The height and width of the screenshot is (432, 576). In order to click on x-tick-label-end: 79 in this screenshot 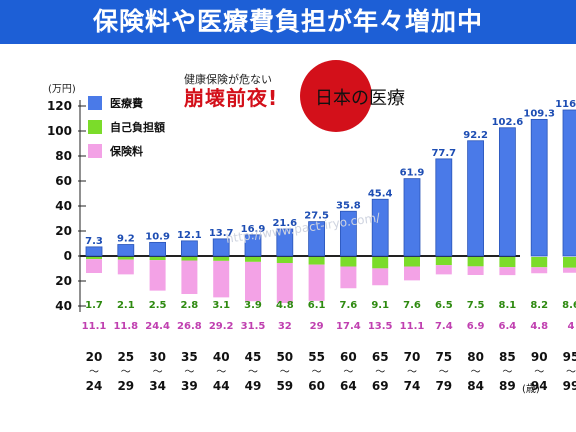, I will do `click(443, 386)`.